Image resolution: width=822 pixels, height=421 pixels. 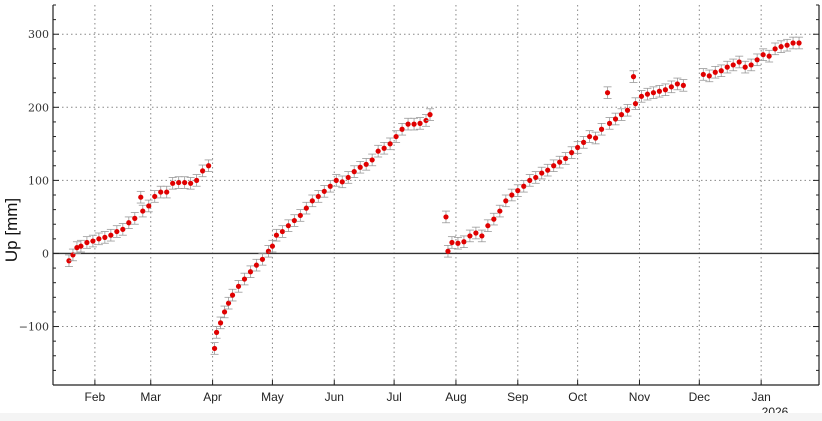 What do you see at coordinates (334, 397) in the screenshot?
I see `x-tick-label: Jun` at bounding box center [334, 397].